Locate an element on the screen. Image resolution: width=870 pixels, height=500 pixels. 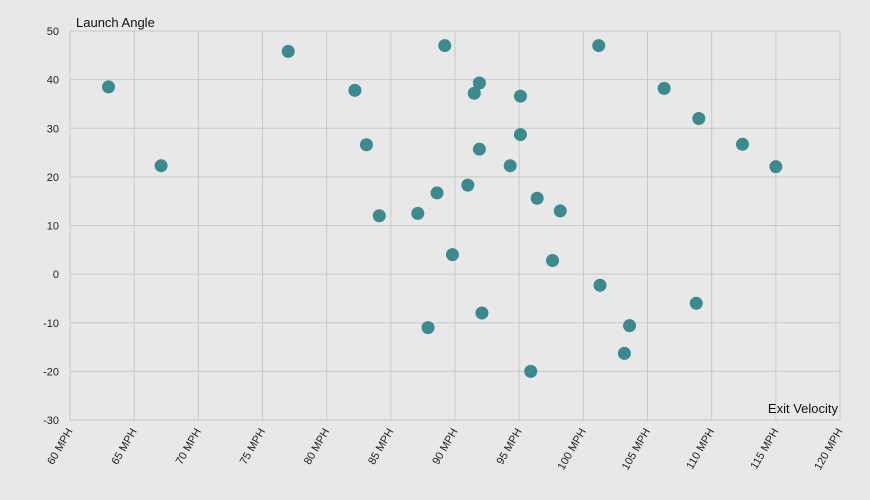
y-tick-label: 10 is located at coordinates (53, 227).